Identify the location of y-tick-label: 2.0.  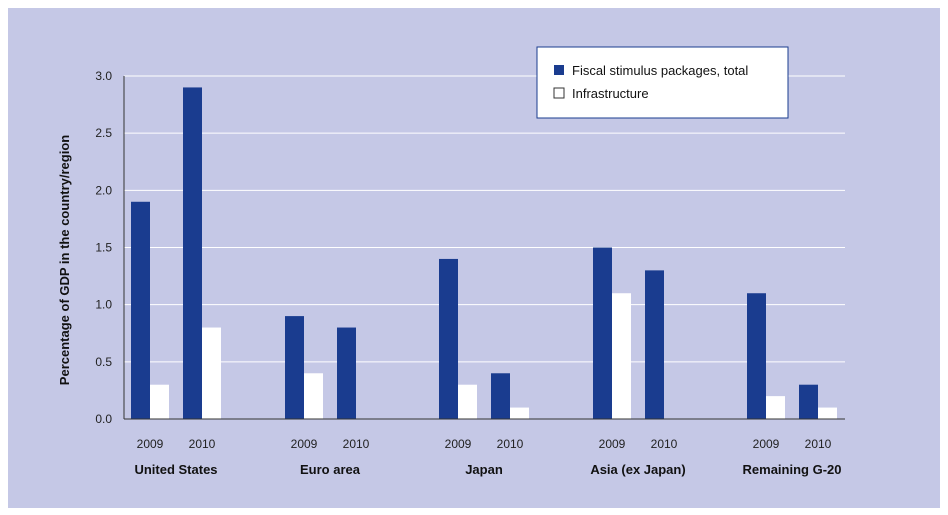
(103, 190).